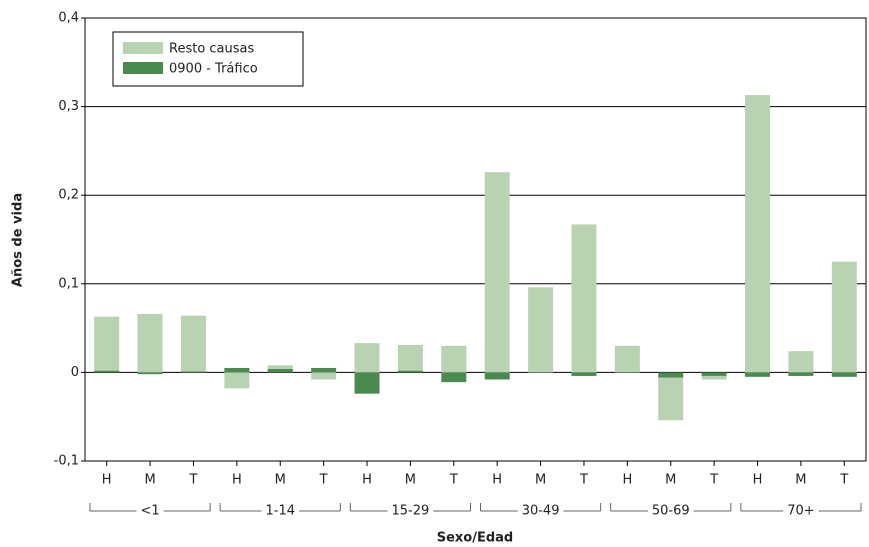 This screenshot has width=869, height=547. Describe the element at coordinates (280, 511) in the screenshot. I see `group-label: 1-14` at that location.